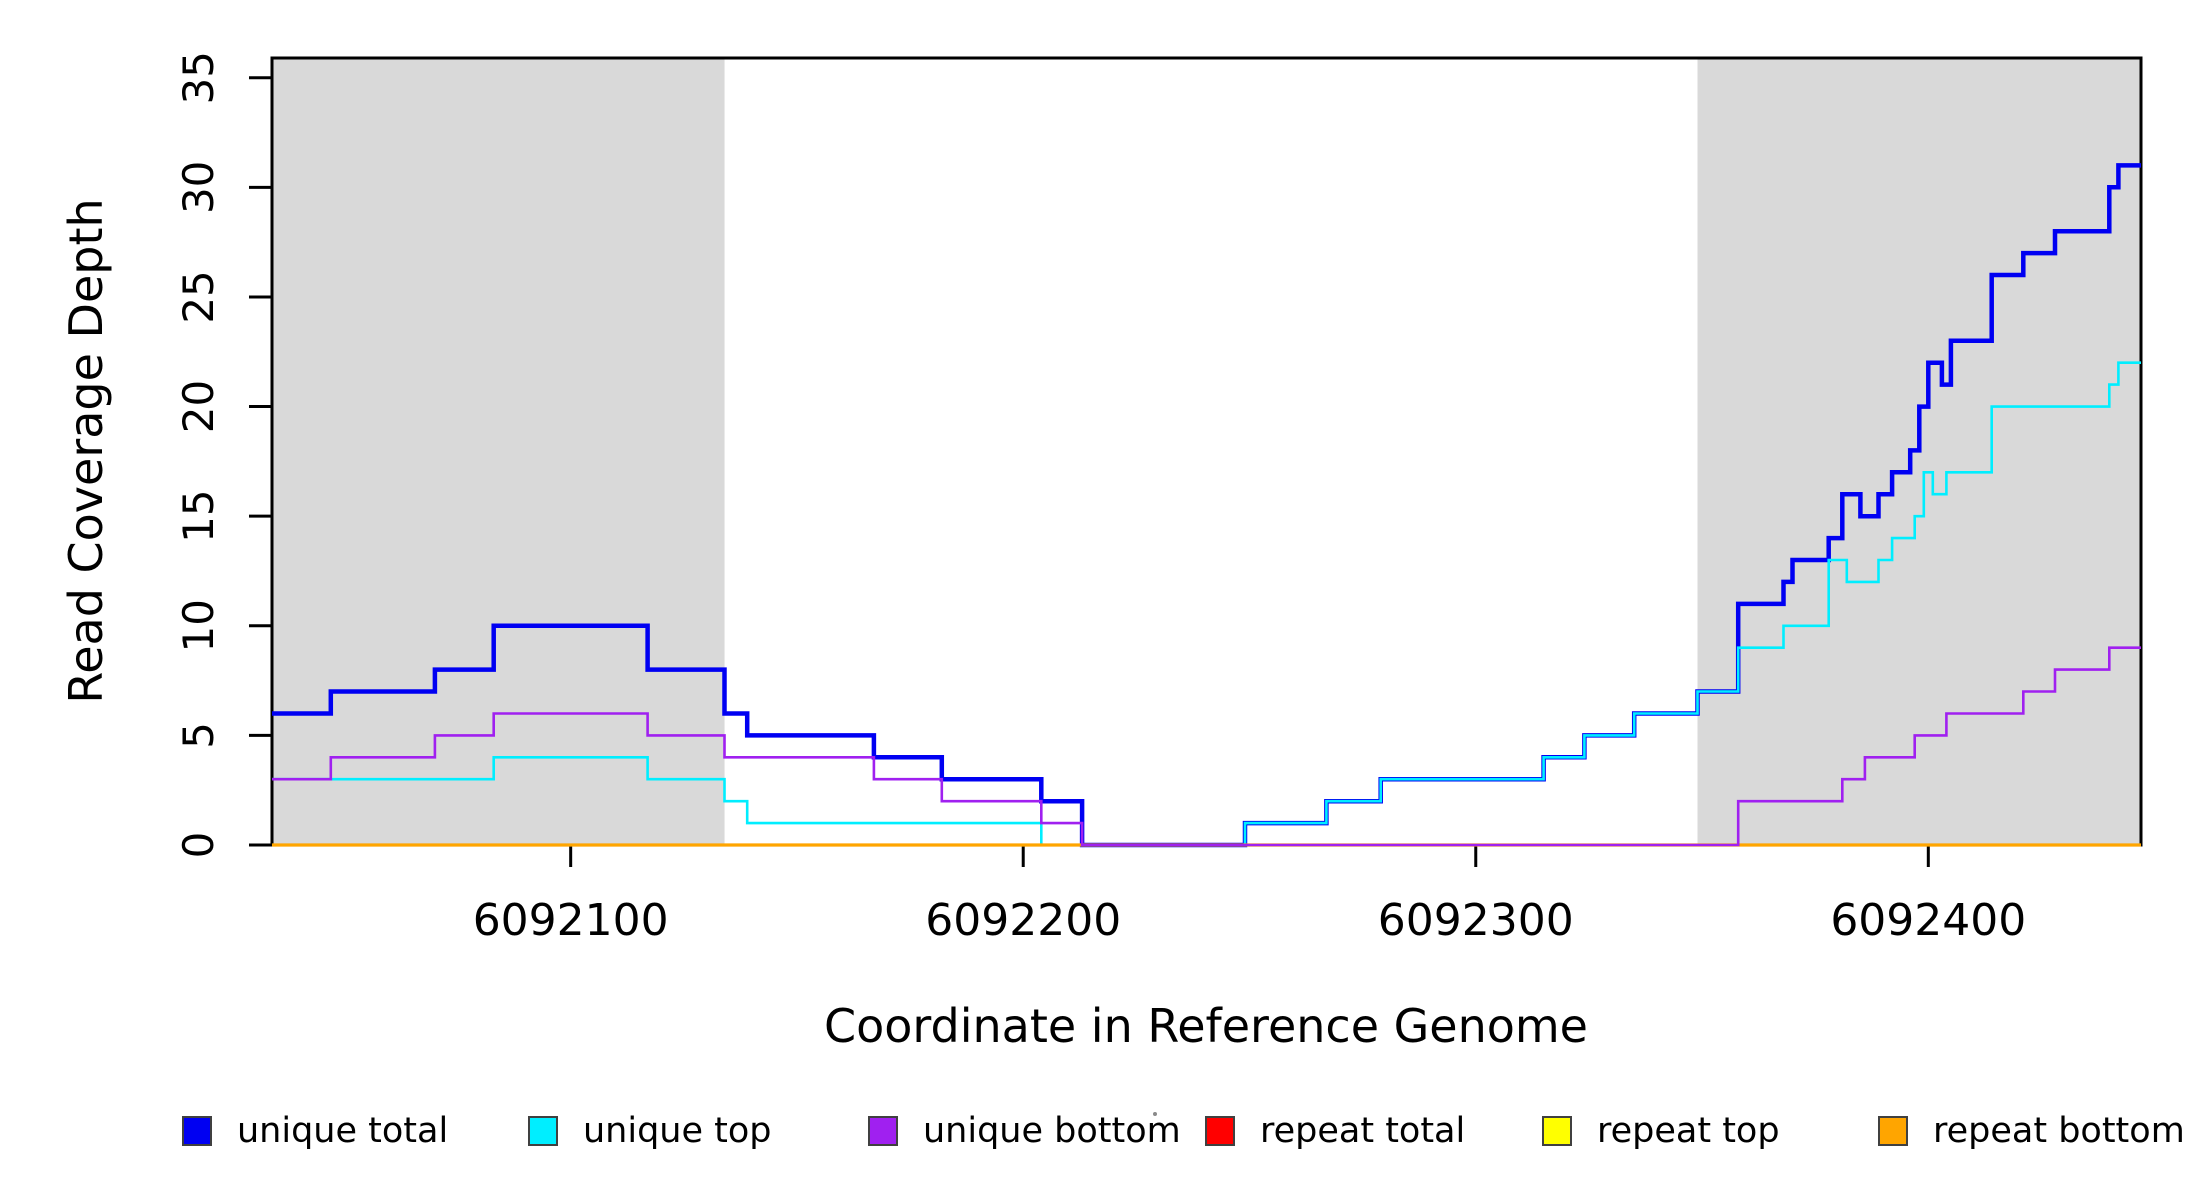 The image size is (2200, 1200). What do you see at coordinates (198, 845) in the screenshot?
I see `y-tick-label: 0` at bounding box center [198, 845].